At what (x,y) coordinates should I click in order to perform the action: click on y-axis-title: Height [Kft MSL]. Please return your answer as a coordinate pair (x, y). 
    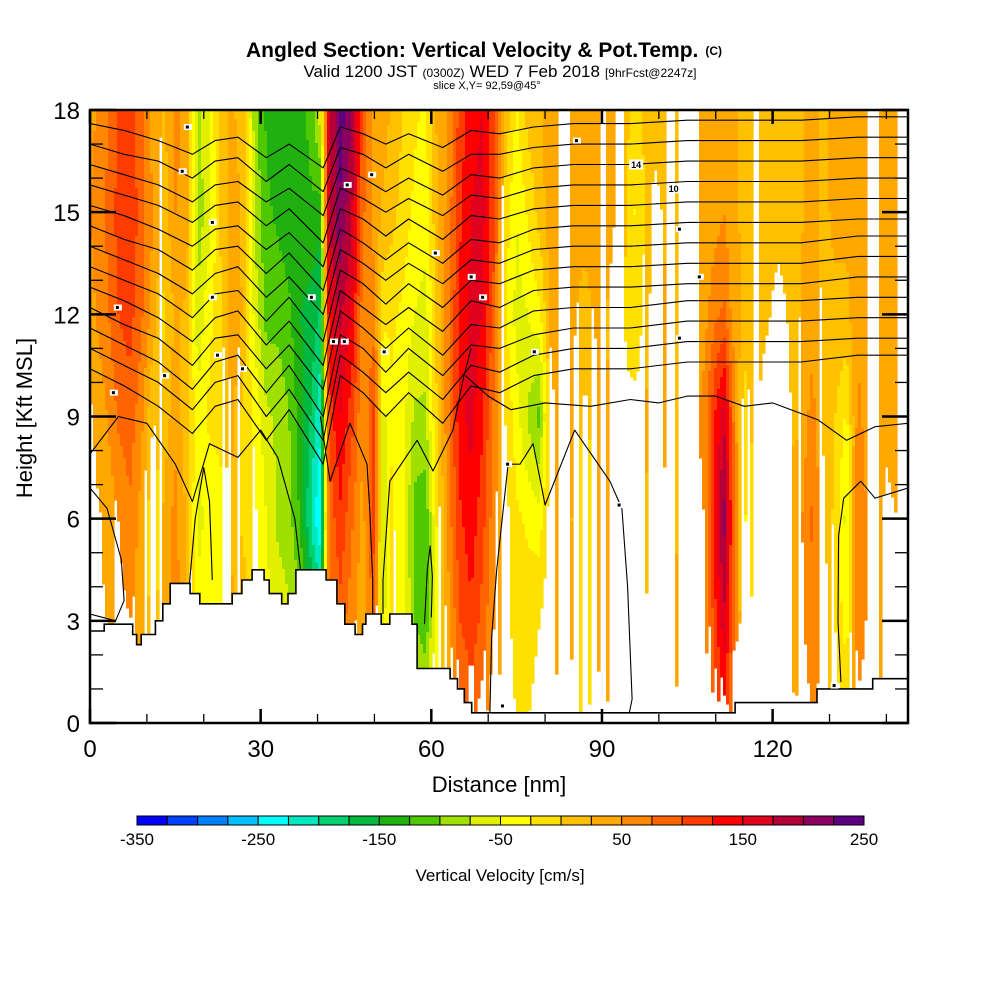
    Looking at the image, I should click on (24, 418).